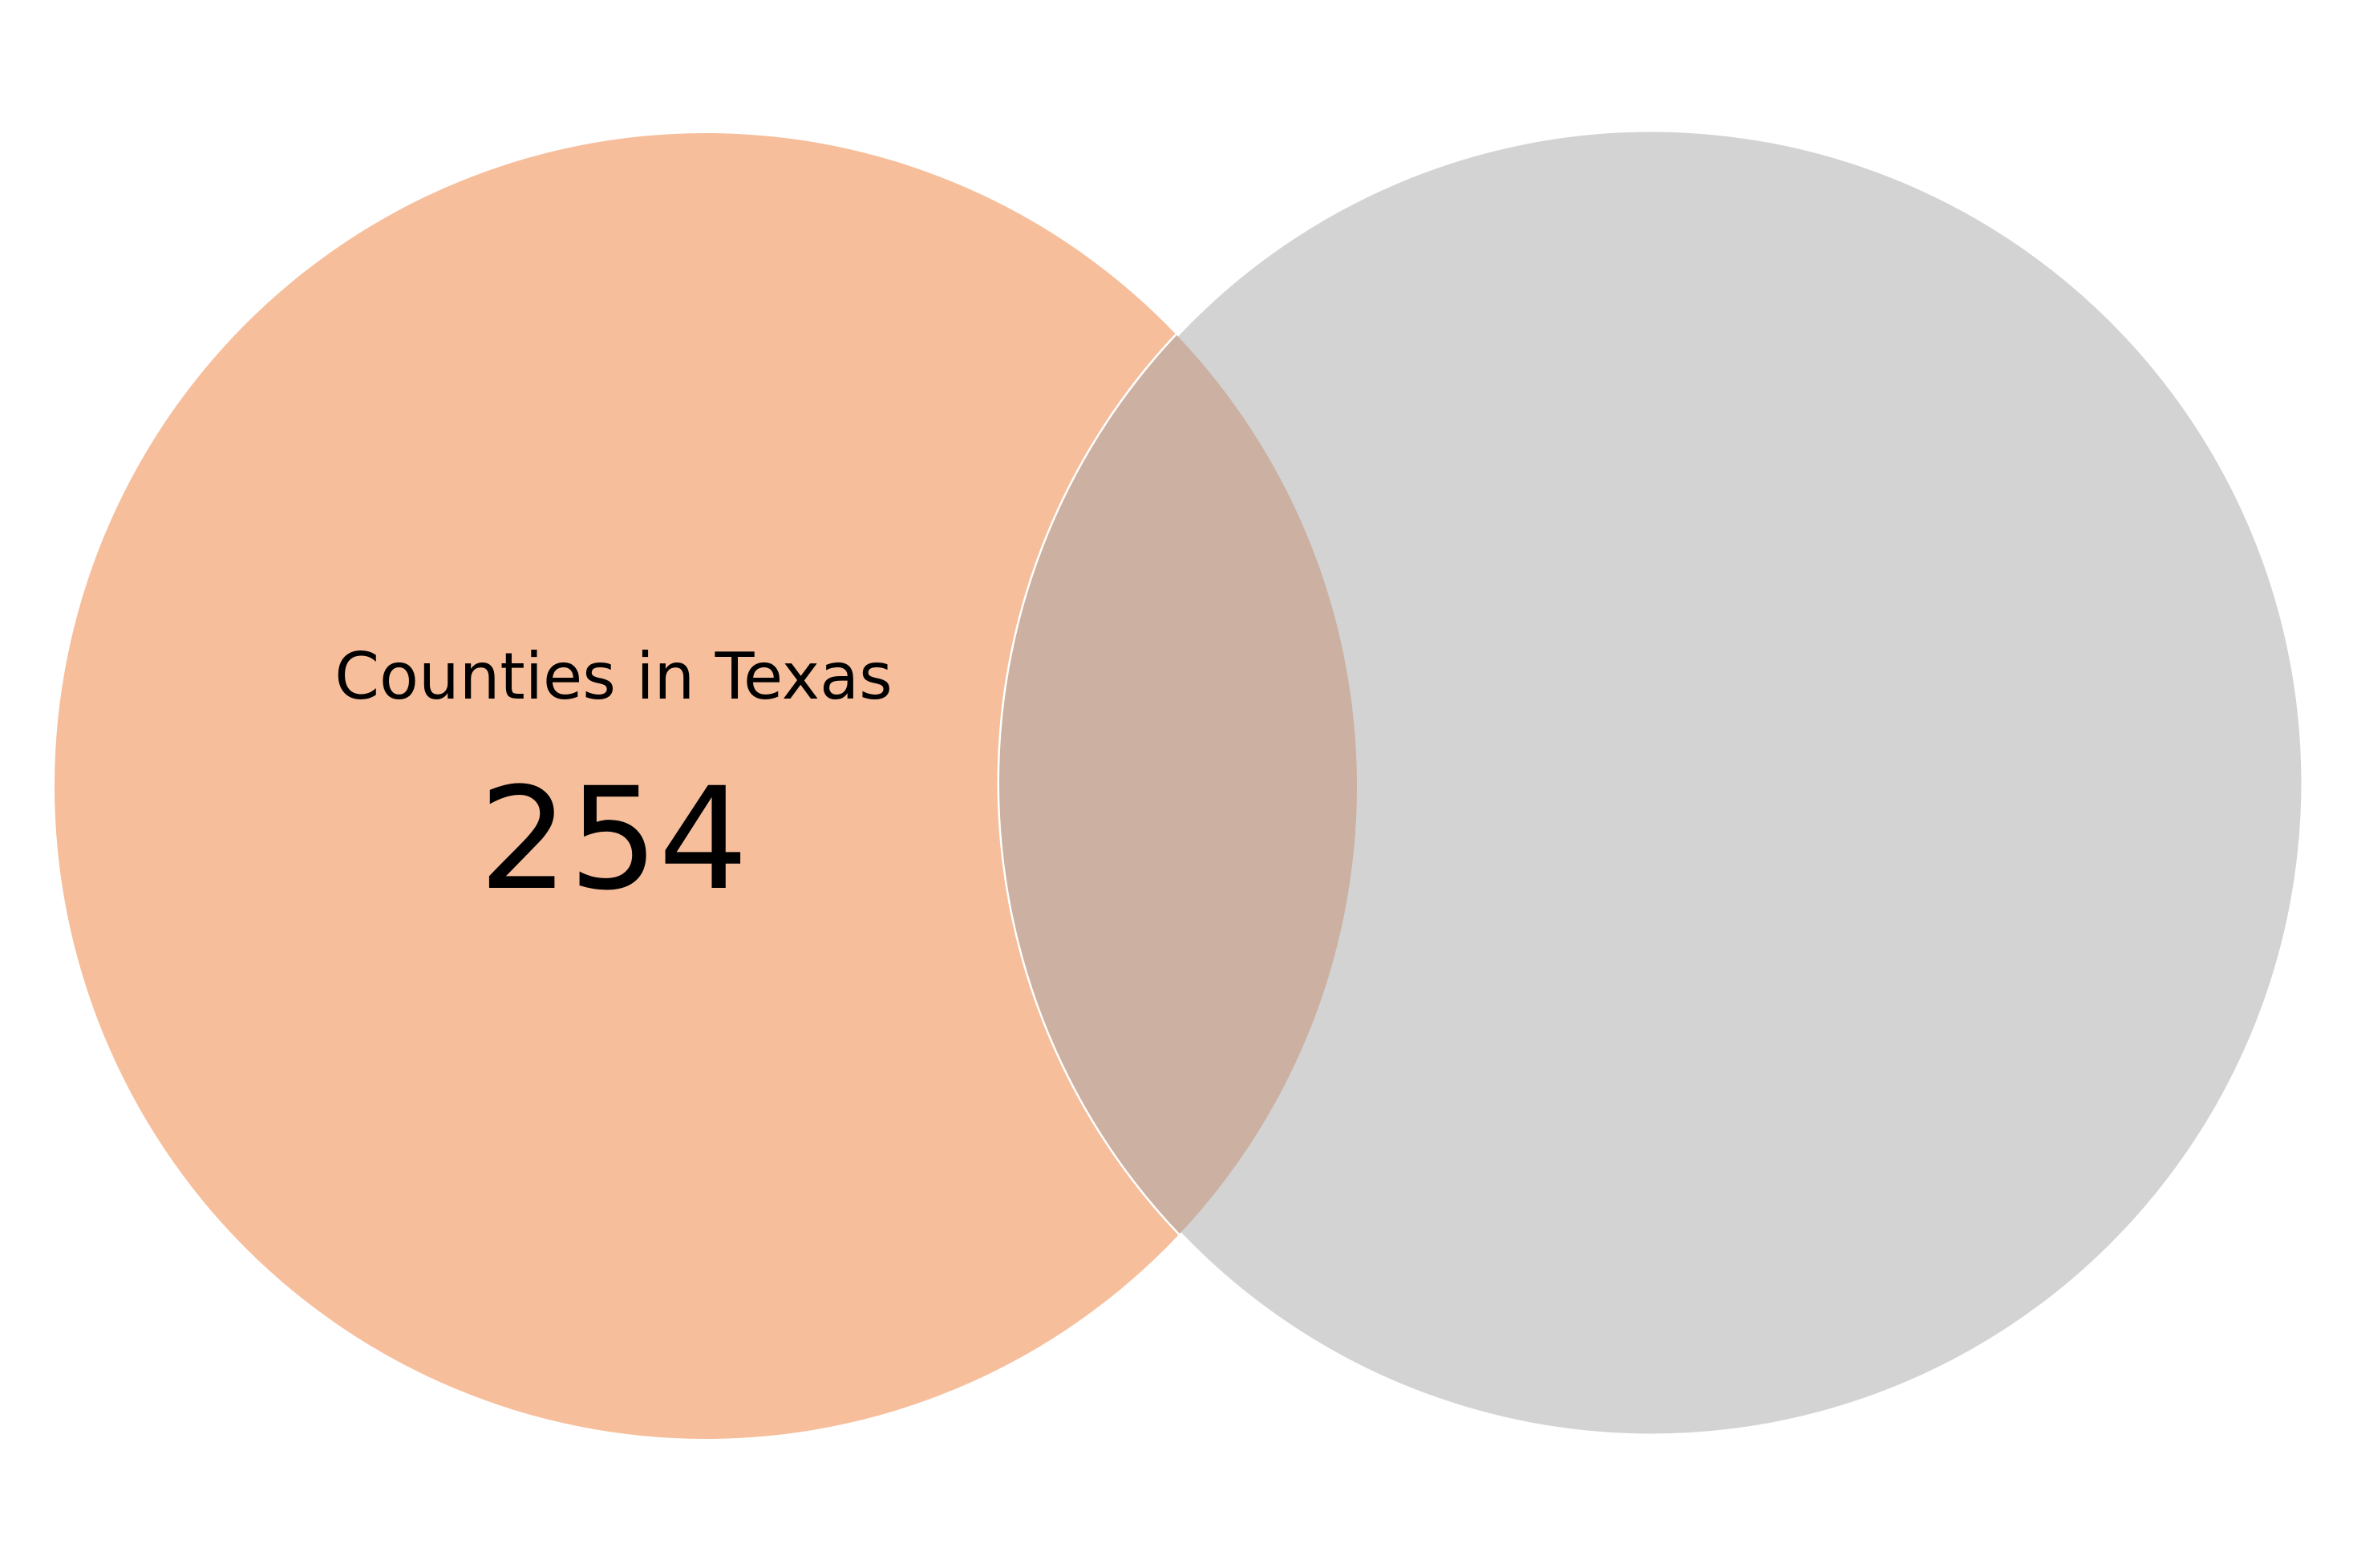 The height and width of the screenshot is (1568, 2353). Describe the element at coordinates (613, 839) in the screenshot. I see `set-count-texas-counties: 254` at that location.